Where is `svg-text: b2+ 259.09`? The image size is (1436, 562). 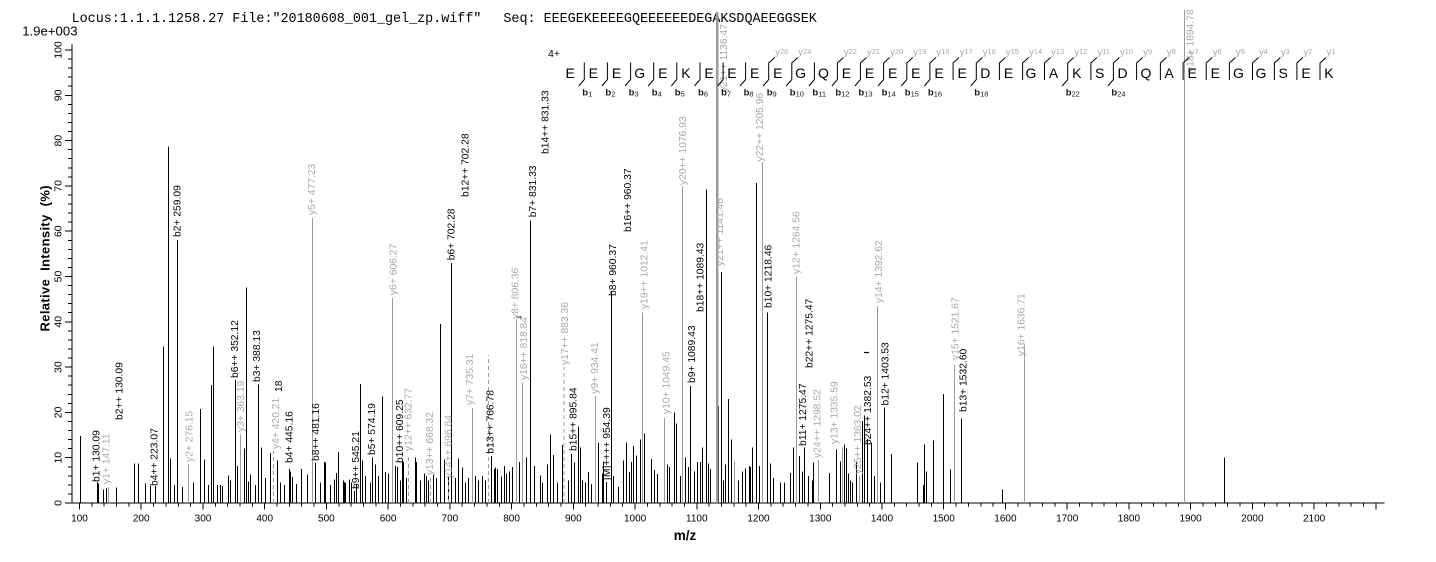 svg-text: b2+ 259.09 is located at coordinates (178, 211).